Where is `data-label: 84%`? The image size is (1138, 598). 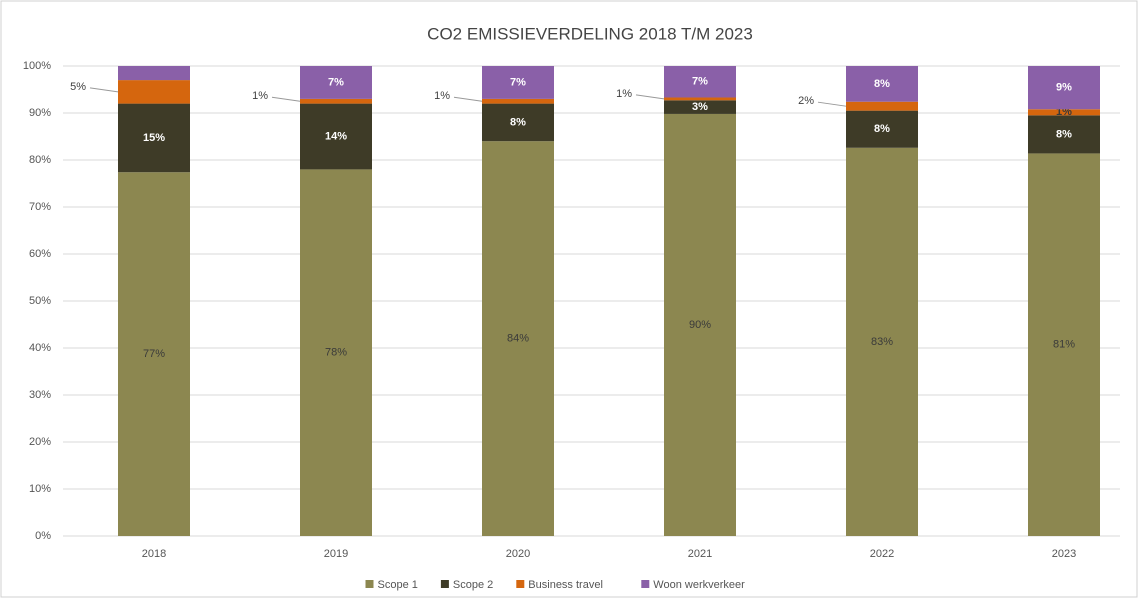
data-label: 84% is located at coordinates (518, 339).